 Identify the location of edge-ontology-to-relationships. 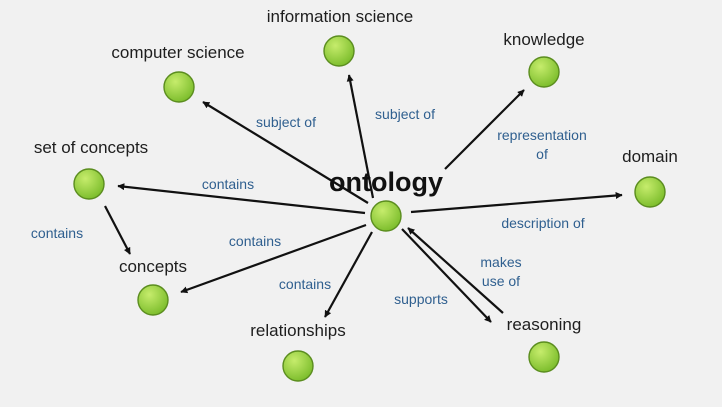
(348, 274).